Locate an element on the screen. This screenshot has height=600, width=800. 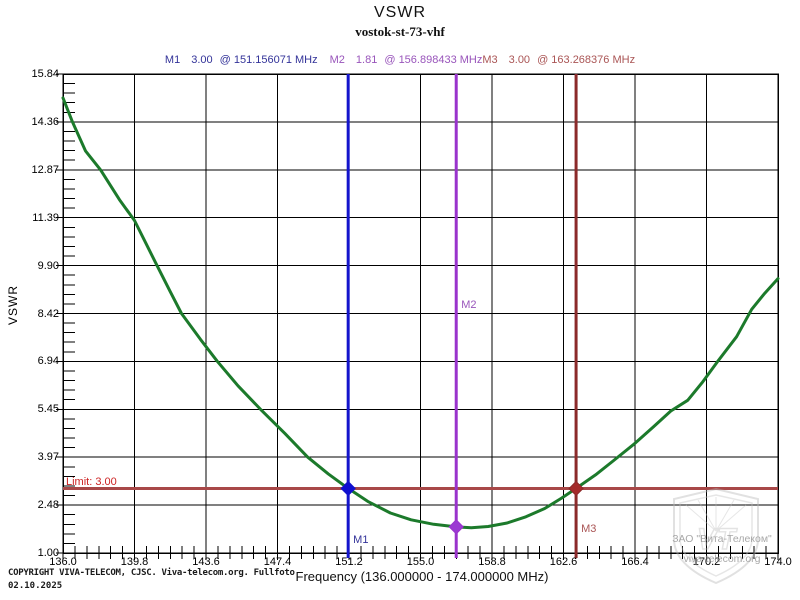
marker-label-m3: M3 is located at coordinates (589, 529).